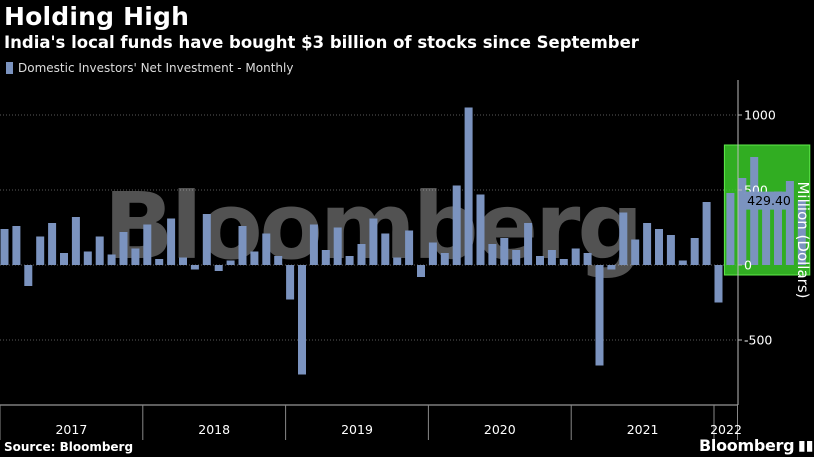 The width and height of the screenshot is (814, 457). What do you see at coordinates (500, 429) in the screenshot?
I see `x-tick-label: 2020` at bounding box center [500, 429].